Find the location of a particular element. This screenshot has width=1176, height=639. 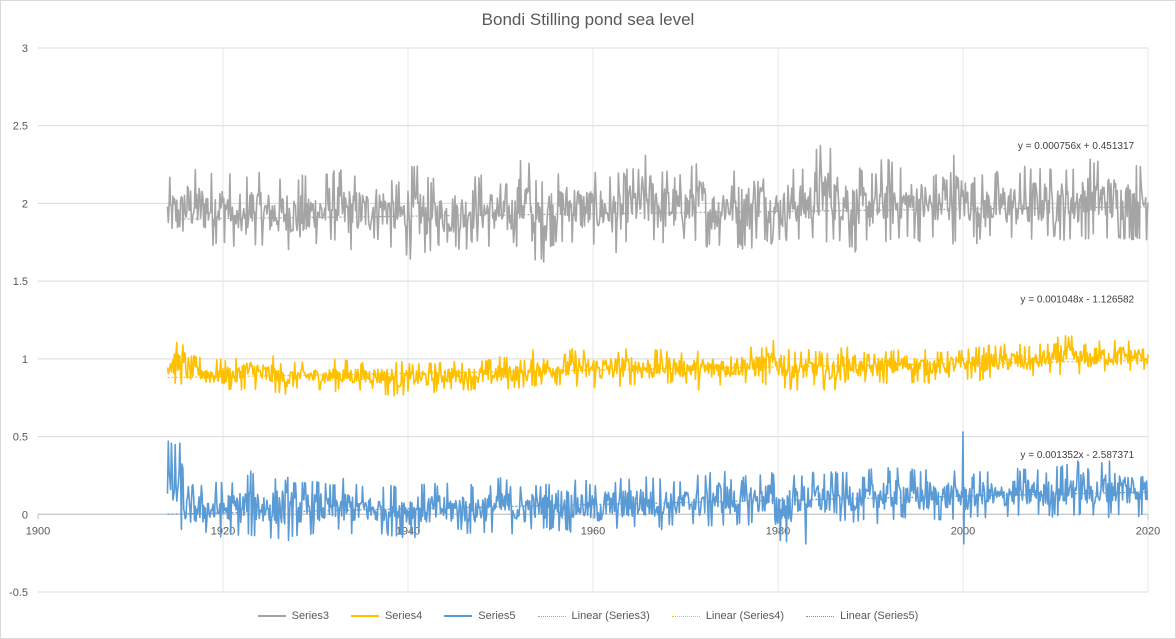

y-tick-label-6: 2.5 is located at coordinates (20, 127).